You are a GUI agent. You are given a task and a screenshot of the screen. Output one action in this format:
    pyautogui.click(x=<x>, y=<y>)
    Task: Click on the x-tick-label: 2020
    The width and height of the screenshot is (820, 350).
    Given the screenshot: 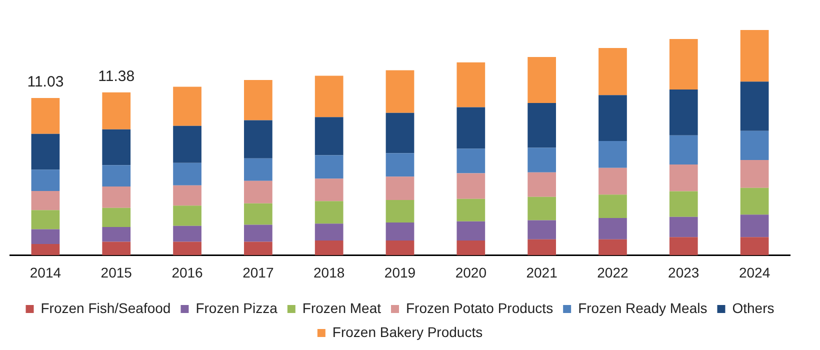 What is the action you would take?
    pyautogui.click(x=471, y=272)
    